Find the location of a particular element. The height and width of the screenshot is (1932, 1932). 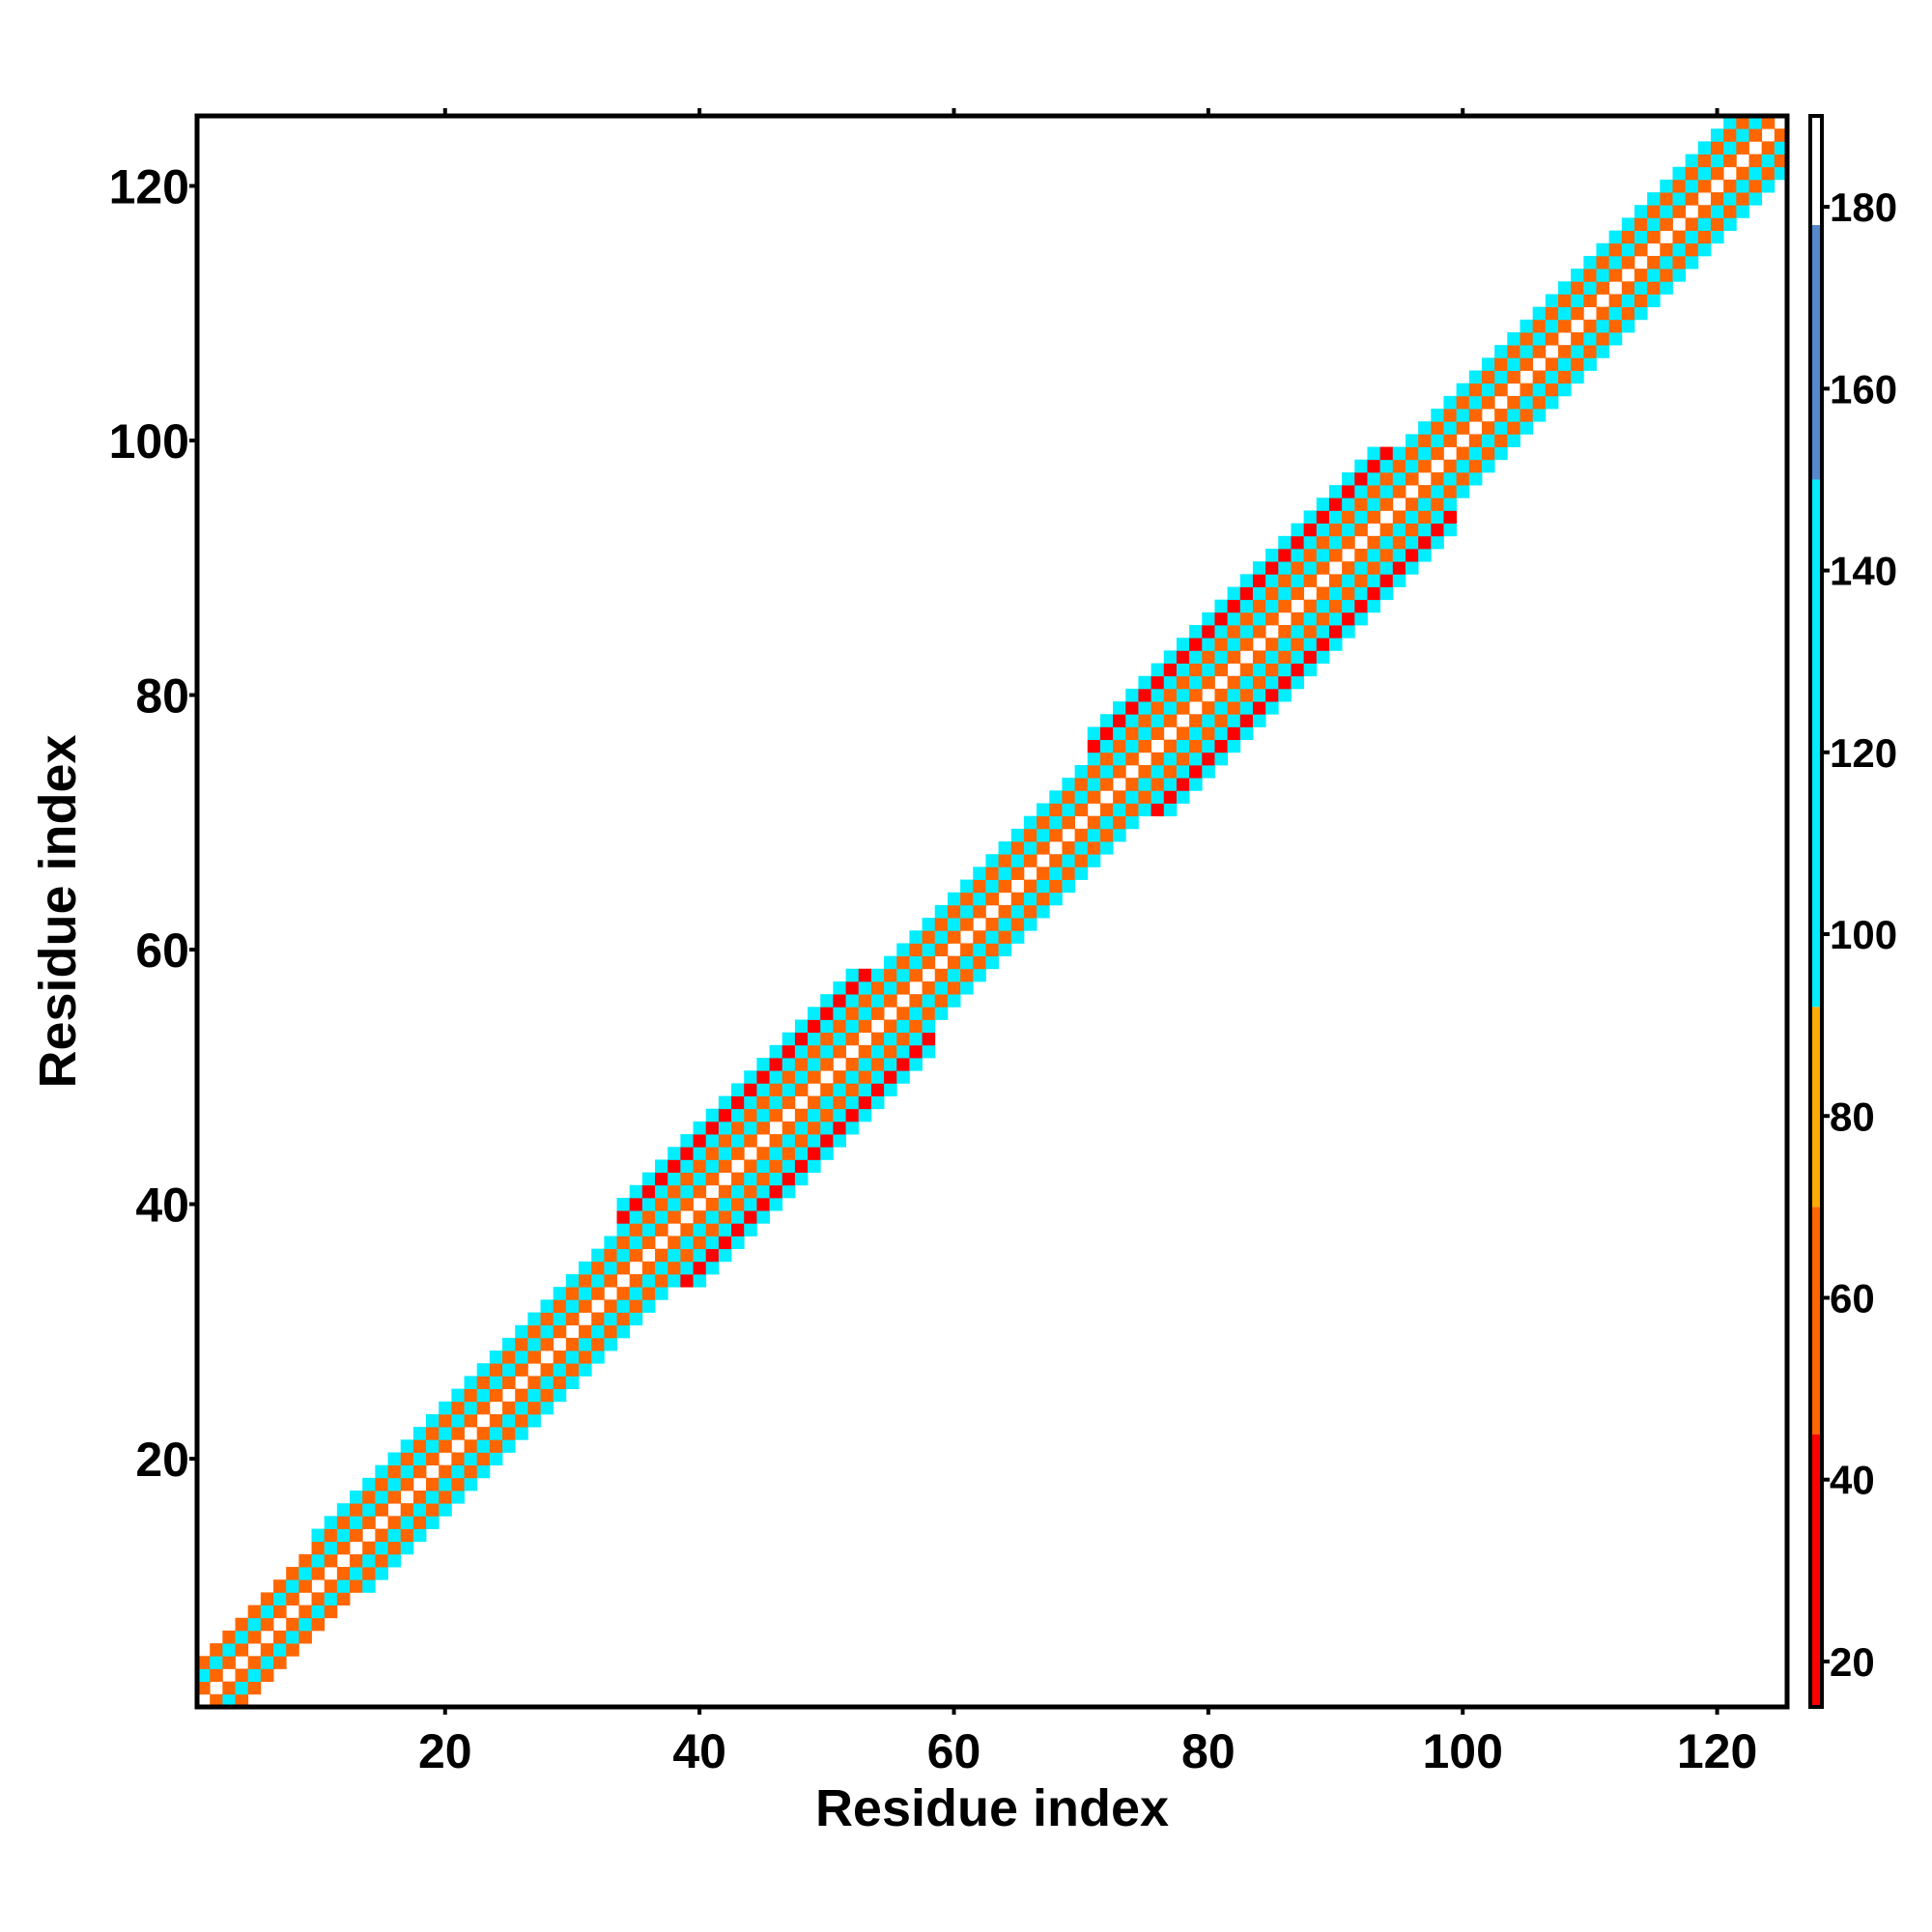

colorbar-tick-label: 120 is located at coordinates (1863, 753).